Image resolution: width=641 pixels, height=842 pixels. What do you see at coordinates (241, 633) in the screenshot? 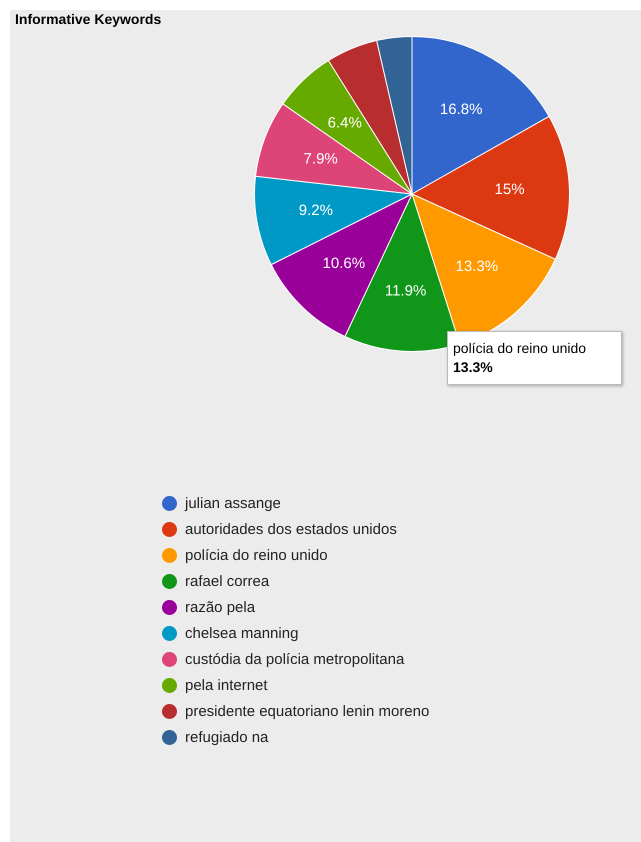
I see `legend-label: chelsea manning` at bounding box center [241, 633].